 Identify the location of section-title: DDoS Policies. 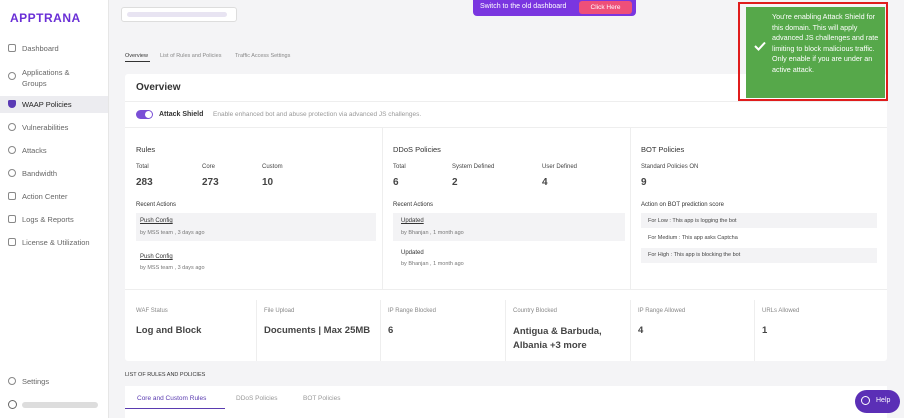
(417, 149).